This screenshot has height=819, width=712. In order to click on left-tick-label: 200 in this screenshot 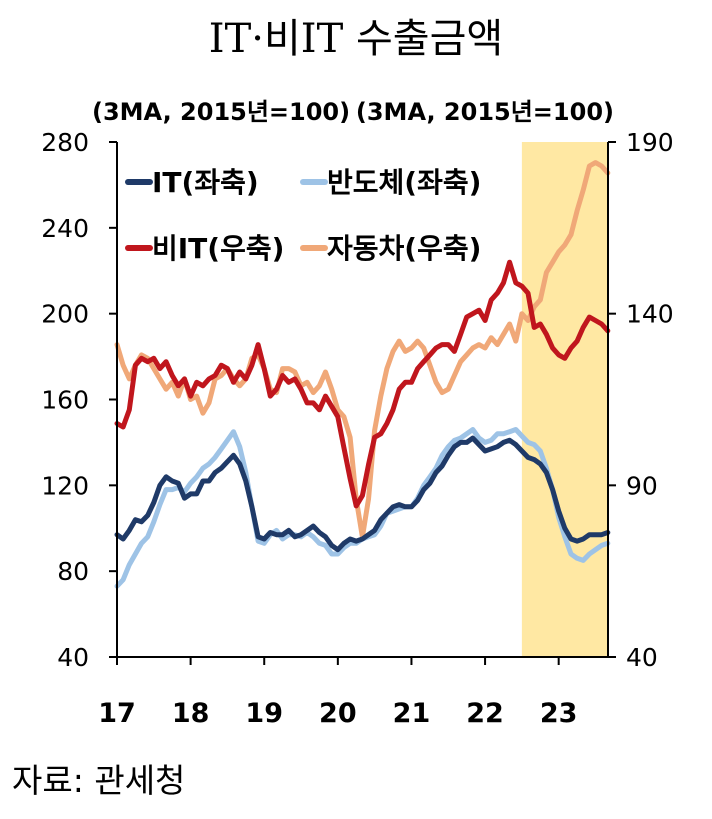, I will do `click(65, 314)`.